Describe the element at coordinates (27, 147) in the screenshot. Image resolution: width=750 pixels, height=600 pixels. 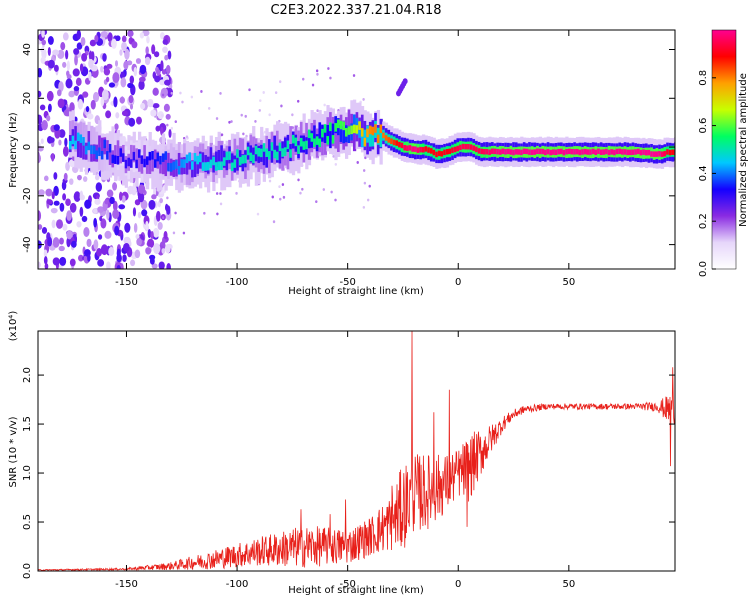
I see `spectrogram-y-tick-label: 0` at that location.